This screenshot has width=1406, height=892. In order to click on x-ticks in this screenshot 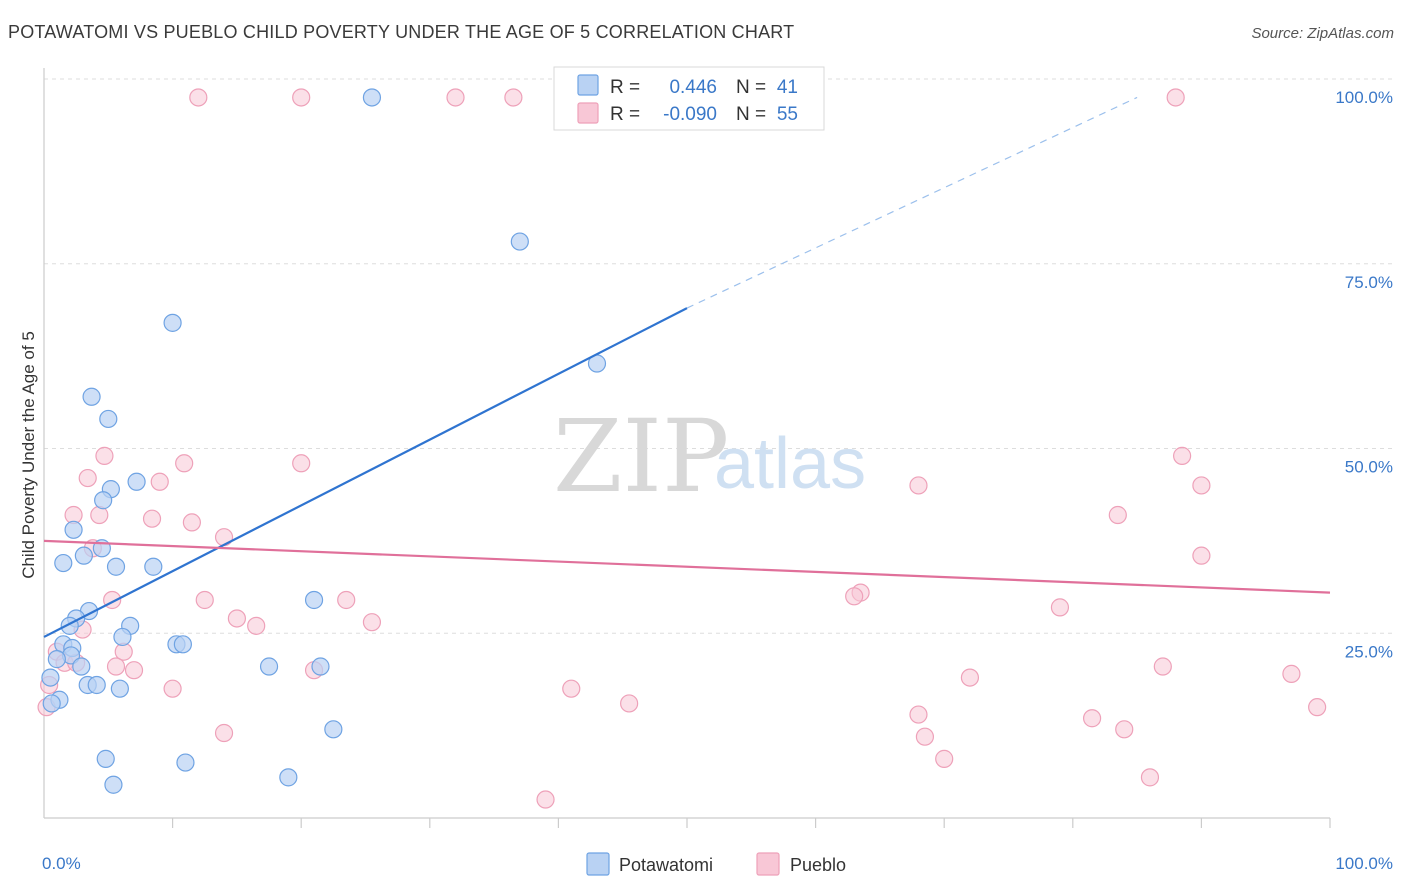, I will do `click(751, 823)`.